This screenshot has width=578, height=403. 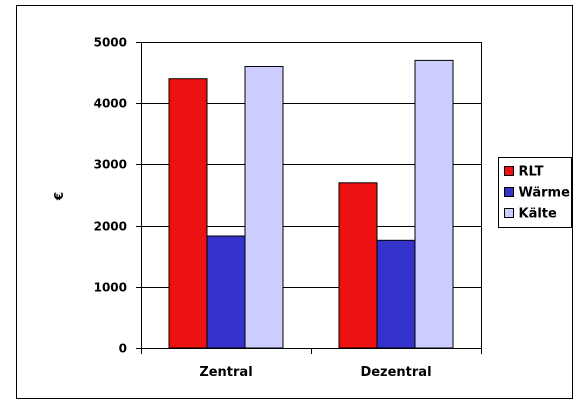 What do you see at coordinates (531, 172) in the screenshot?
I see `legend-label-rlt: RLT` at bounding box center [531, 172].